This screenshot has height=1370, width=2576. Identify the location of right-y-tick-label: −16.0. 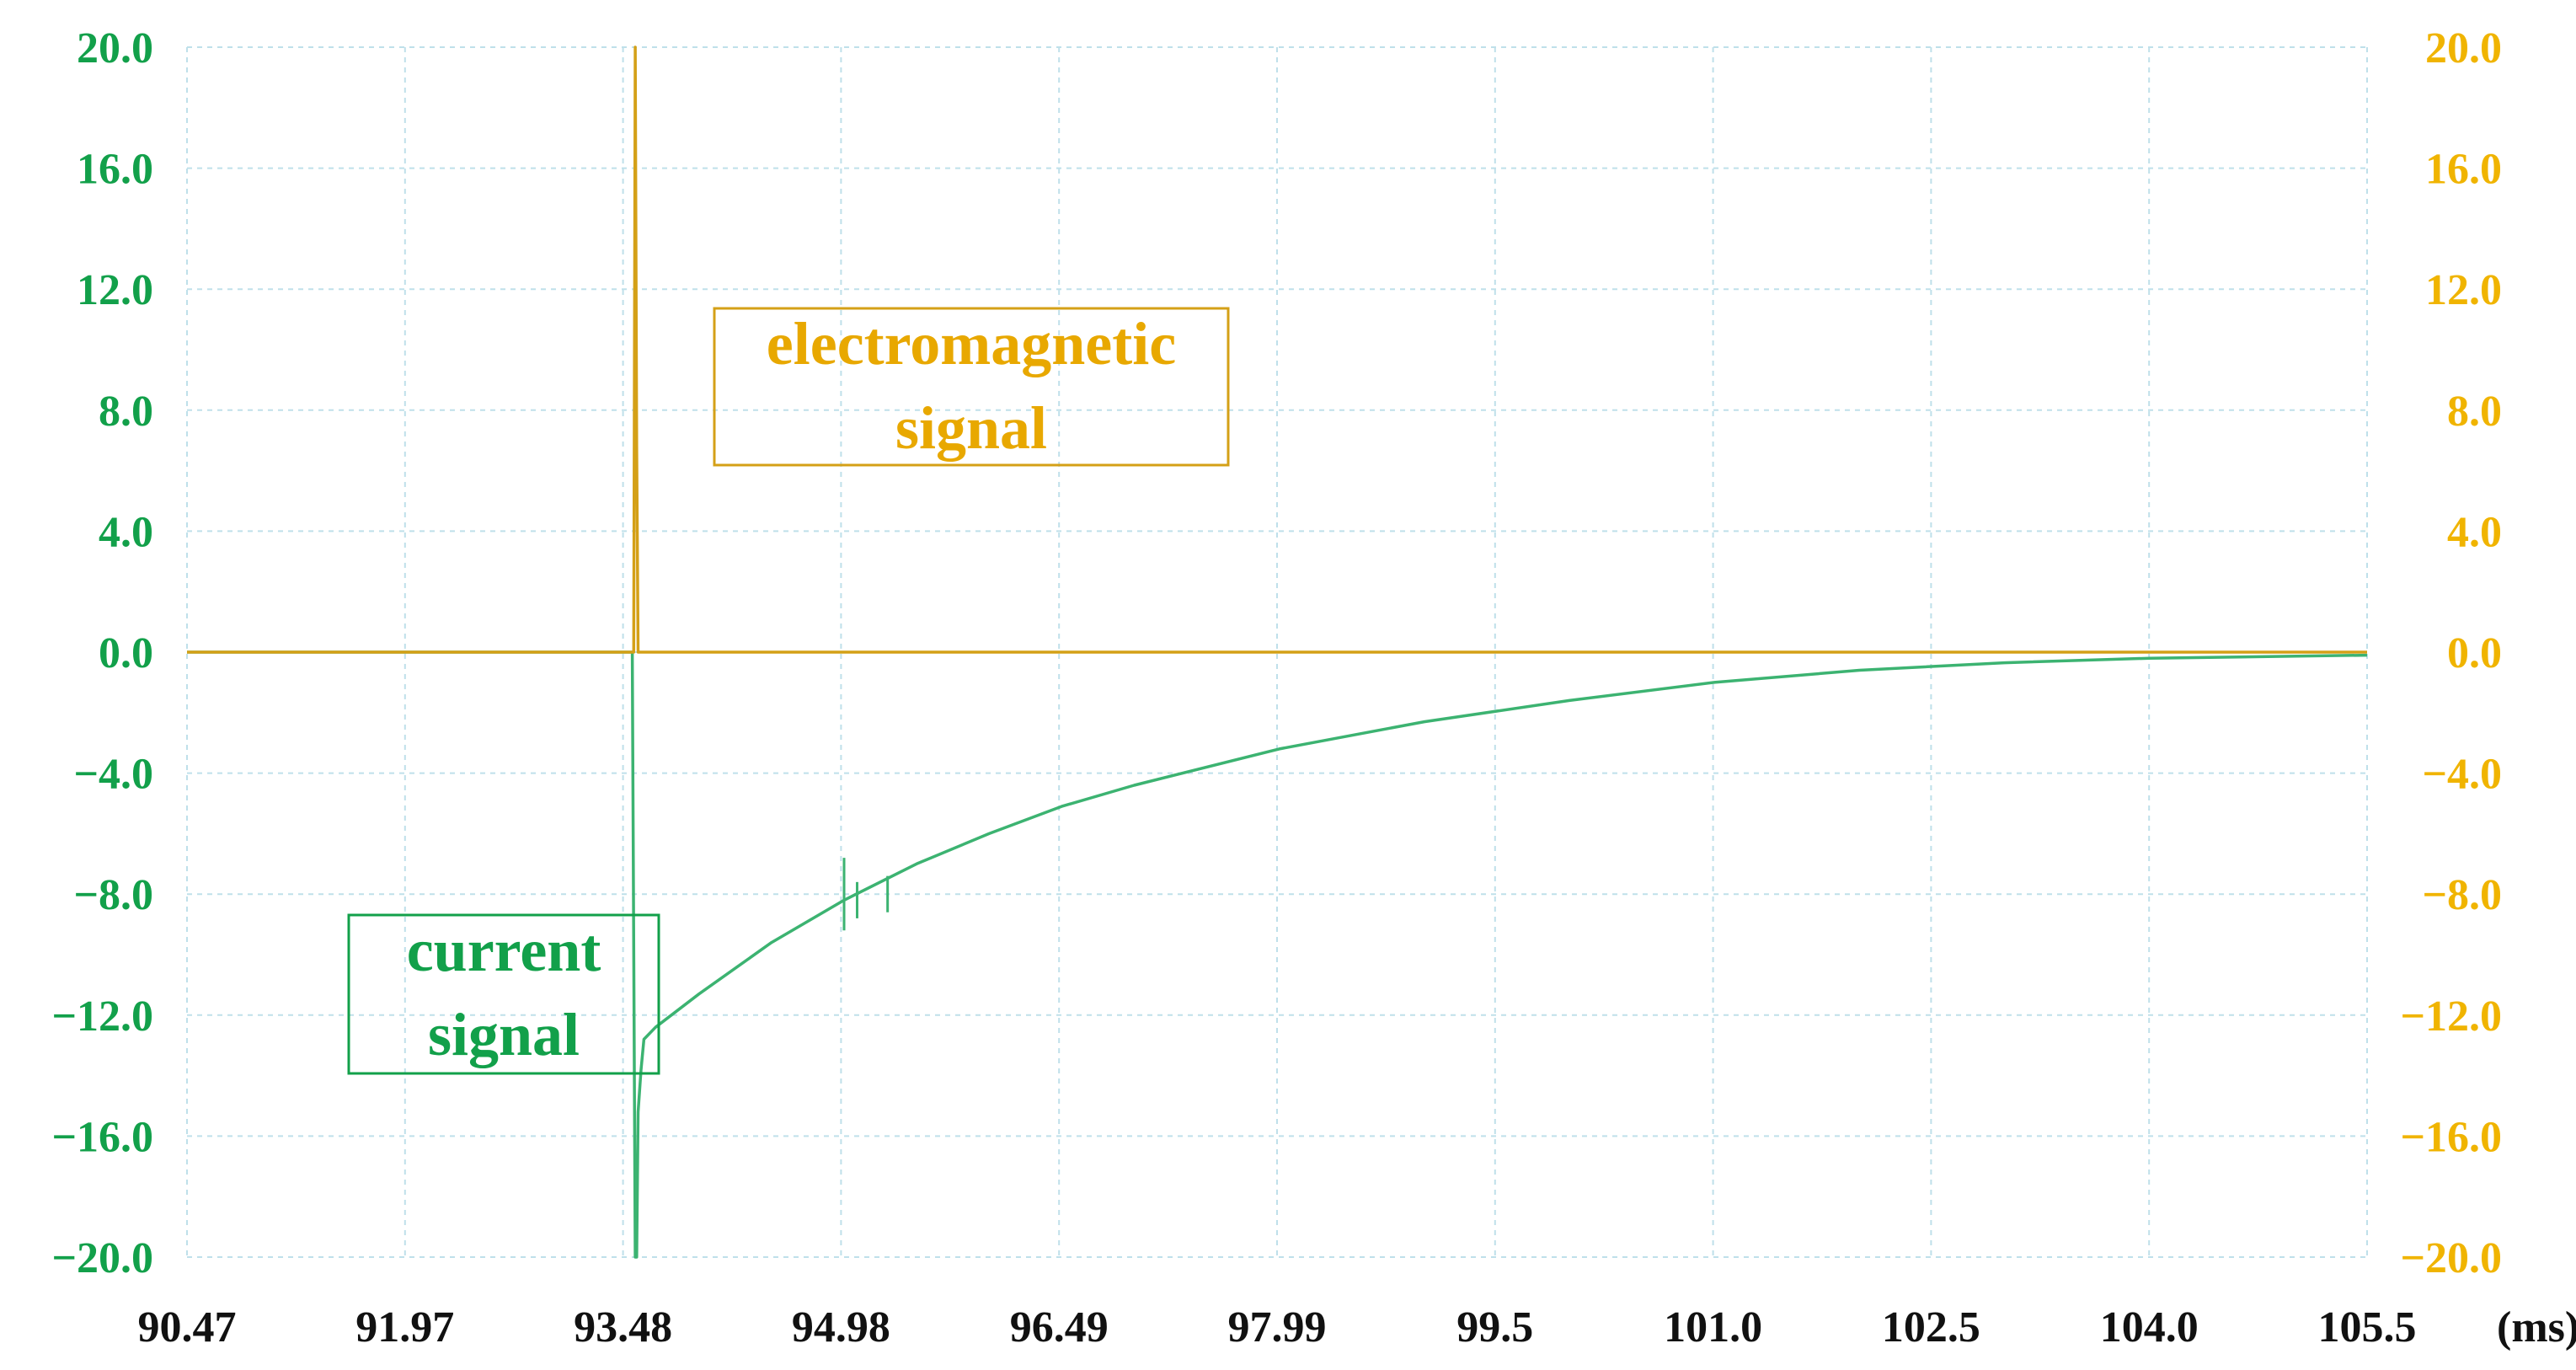
(2451, 1137).